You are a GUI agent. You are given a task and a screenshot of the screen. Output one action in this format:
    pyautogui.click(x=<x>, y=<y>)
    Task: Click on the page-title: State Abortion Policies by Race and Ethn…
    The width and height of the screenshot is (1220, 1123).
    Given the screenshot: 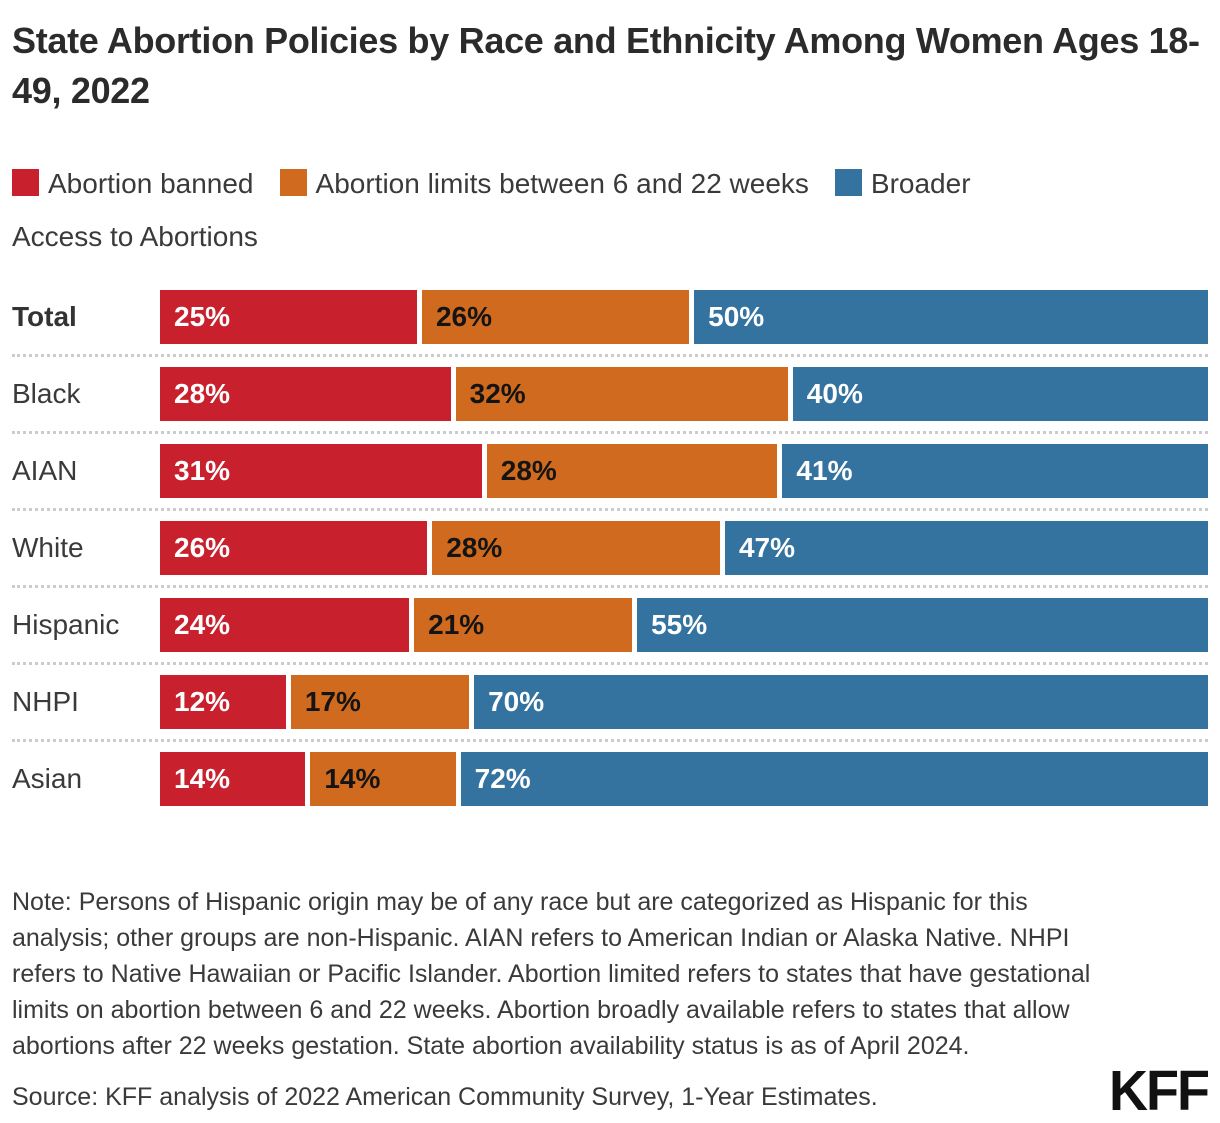 What is the action you would take?
    pyautogui.click(x=606, y=65)
    